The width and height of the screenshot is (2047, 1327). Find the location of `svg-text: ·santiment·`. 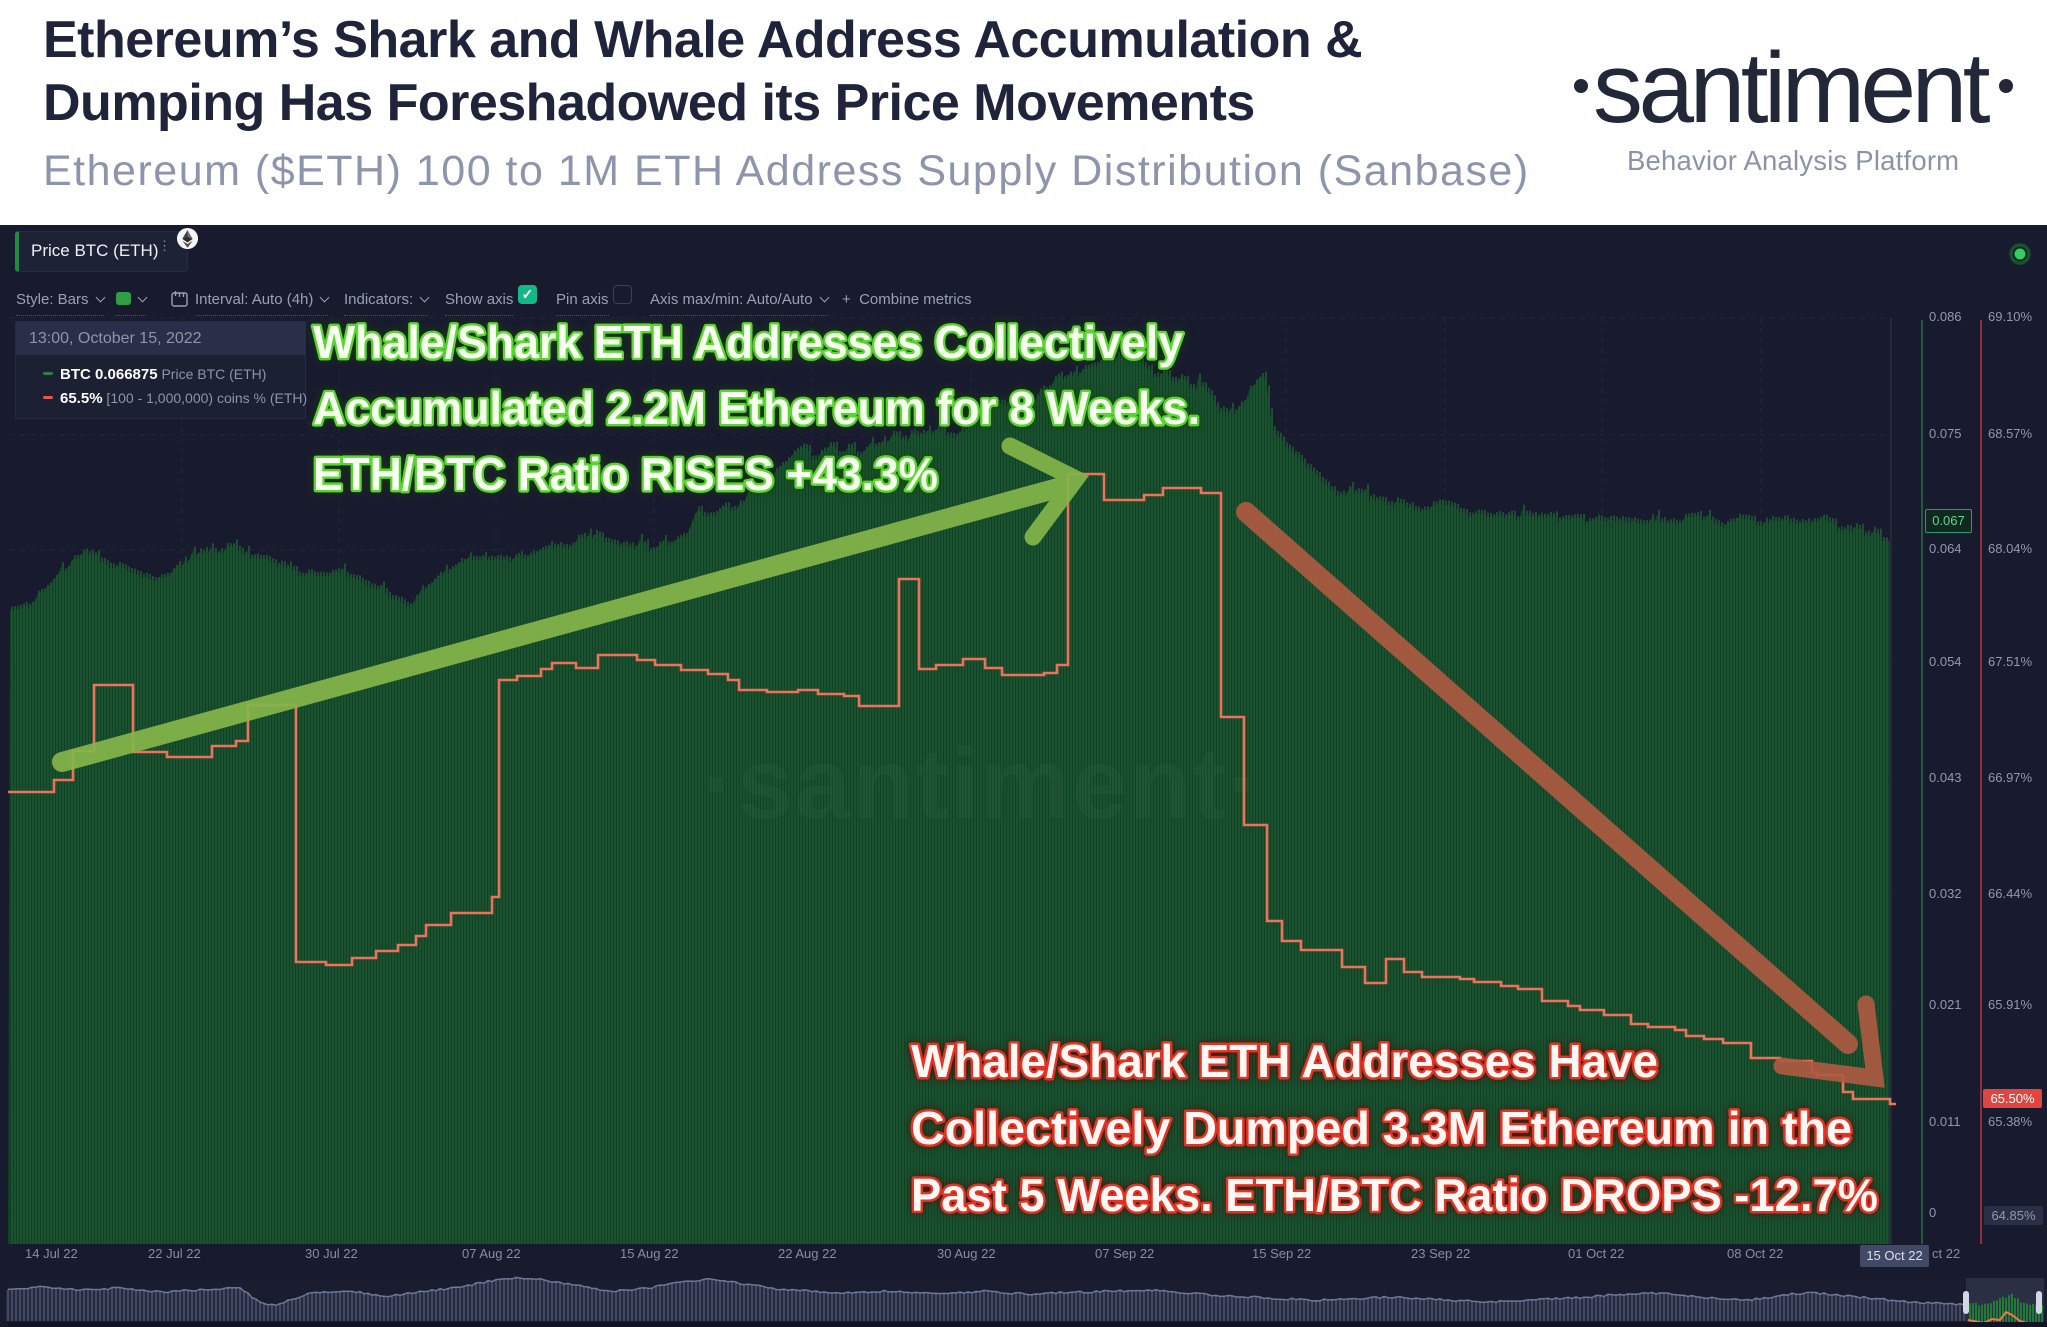

svg-text: ·santiment· is located at coordinates (982, 784).